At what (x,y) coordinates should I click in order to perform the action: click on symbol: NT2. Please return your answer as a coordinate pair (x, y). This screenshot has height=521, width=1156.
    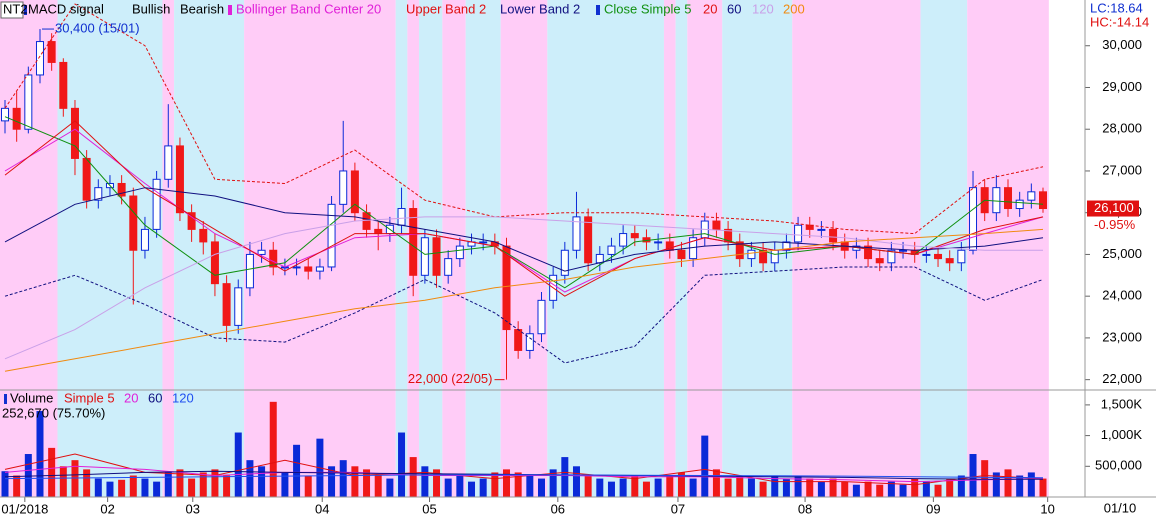
    Looking at the image, I should click on (15, 8).